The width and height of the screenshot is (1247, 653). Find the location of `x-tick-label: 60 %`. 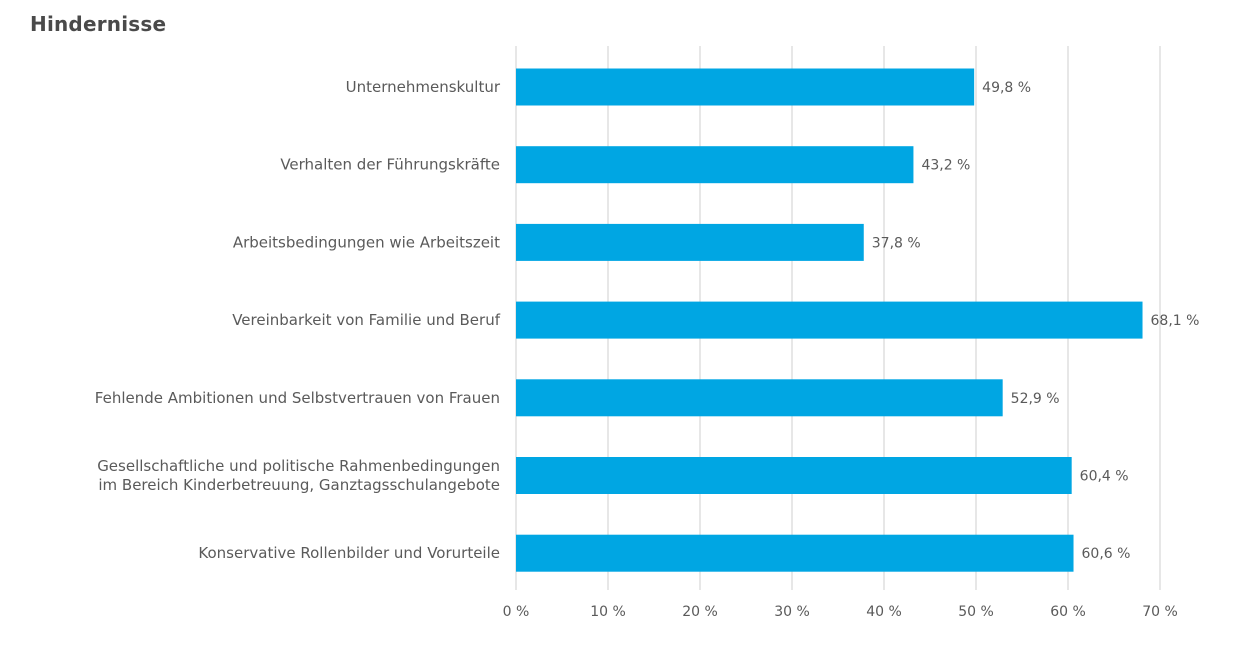

x-tick-label: 60 % is located at coordinates (1068, 612).